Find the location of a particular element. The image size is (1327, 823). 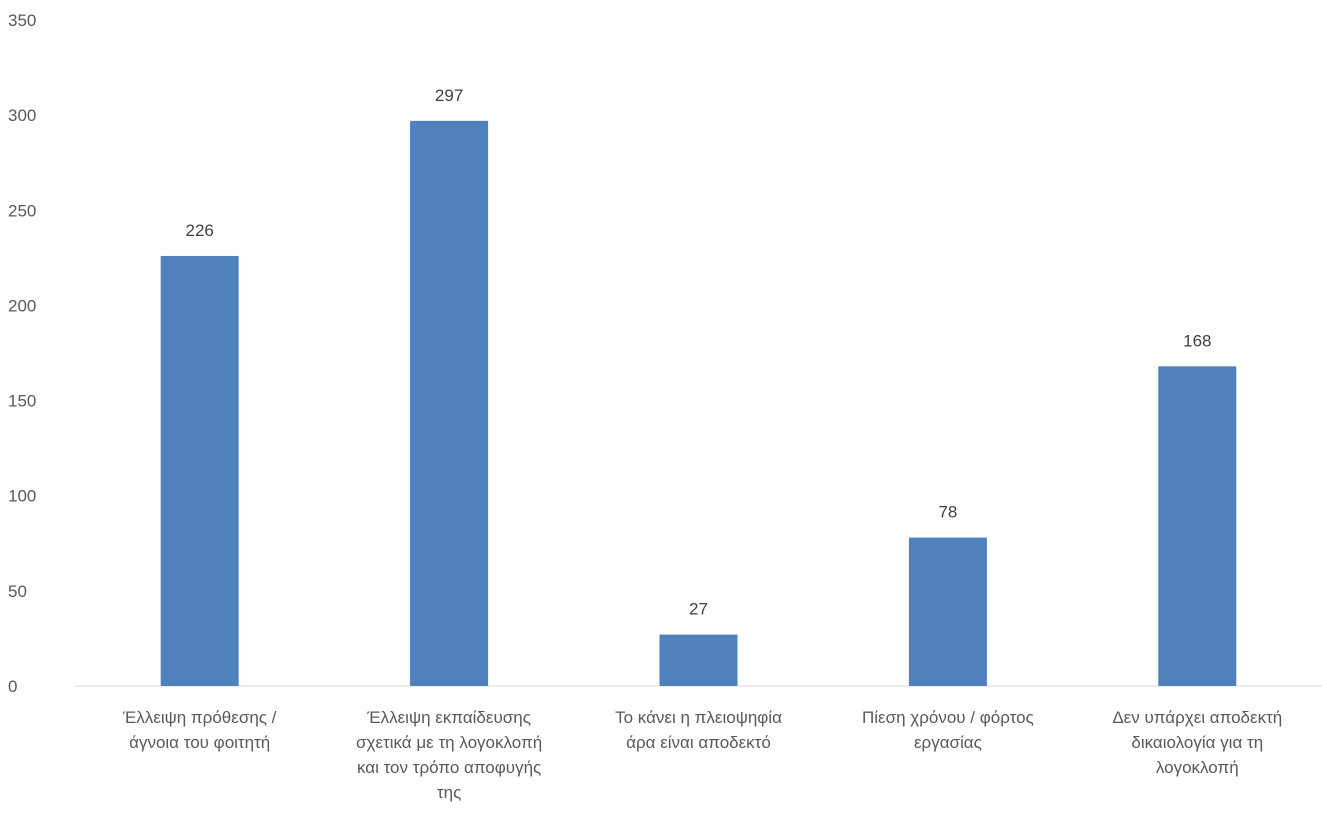

x-tick-label-line: Δεν υπάρχει αποδεκτή is located at coordinates (1197, 717).